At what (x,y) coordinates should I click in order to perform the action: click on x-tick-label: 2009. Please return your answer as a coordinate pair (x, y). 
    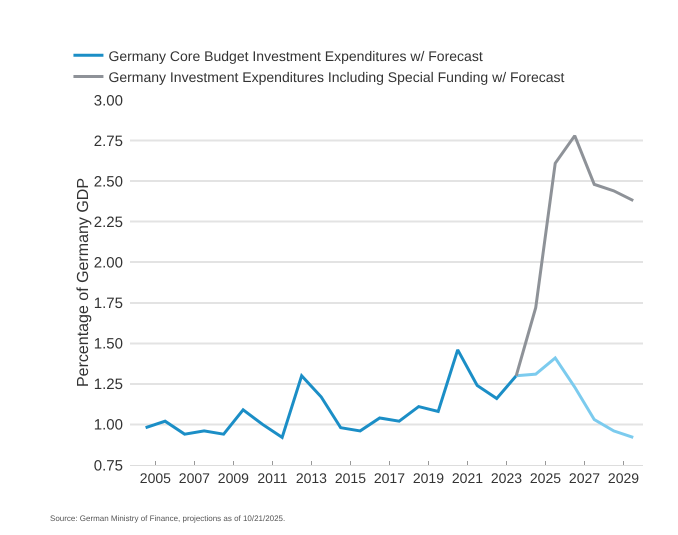
    Looking at the image, I should click on (234, 478).